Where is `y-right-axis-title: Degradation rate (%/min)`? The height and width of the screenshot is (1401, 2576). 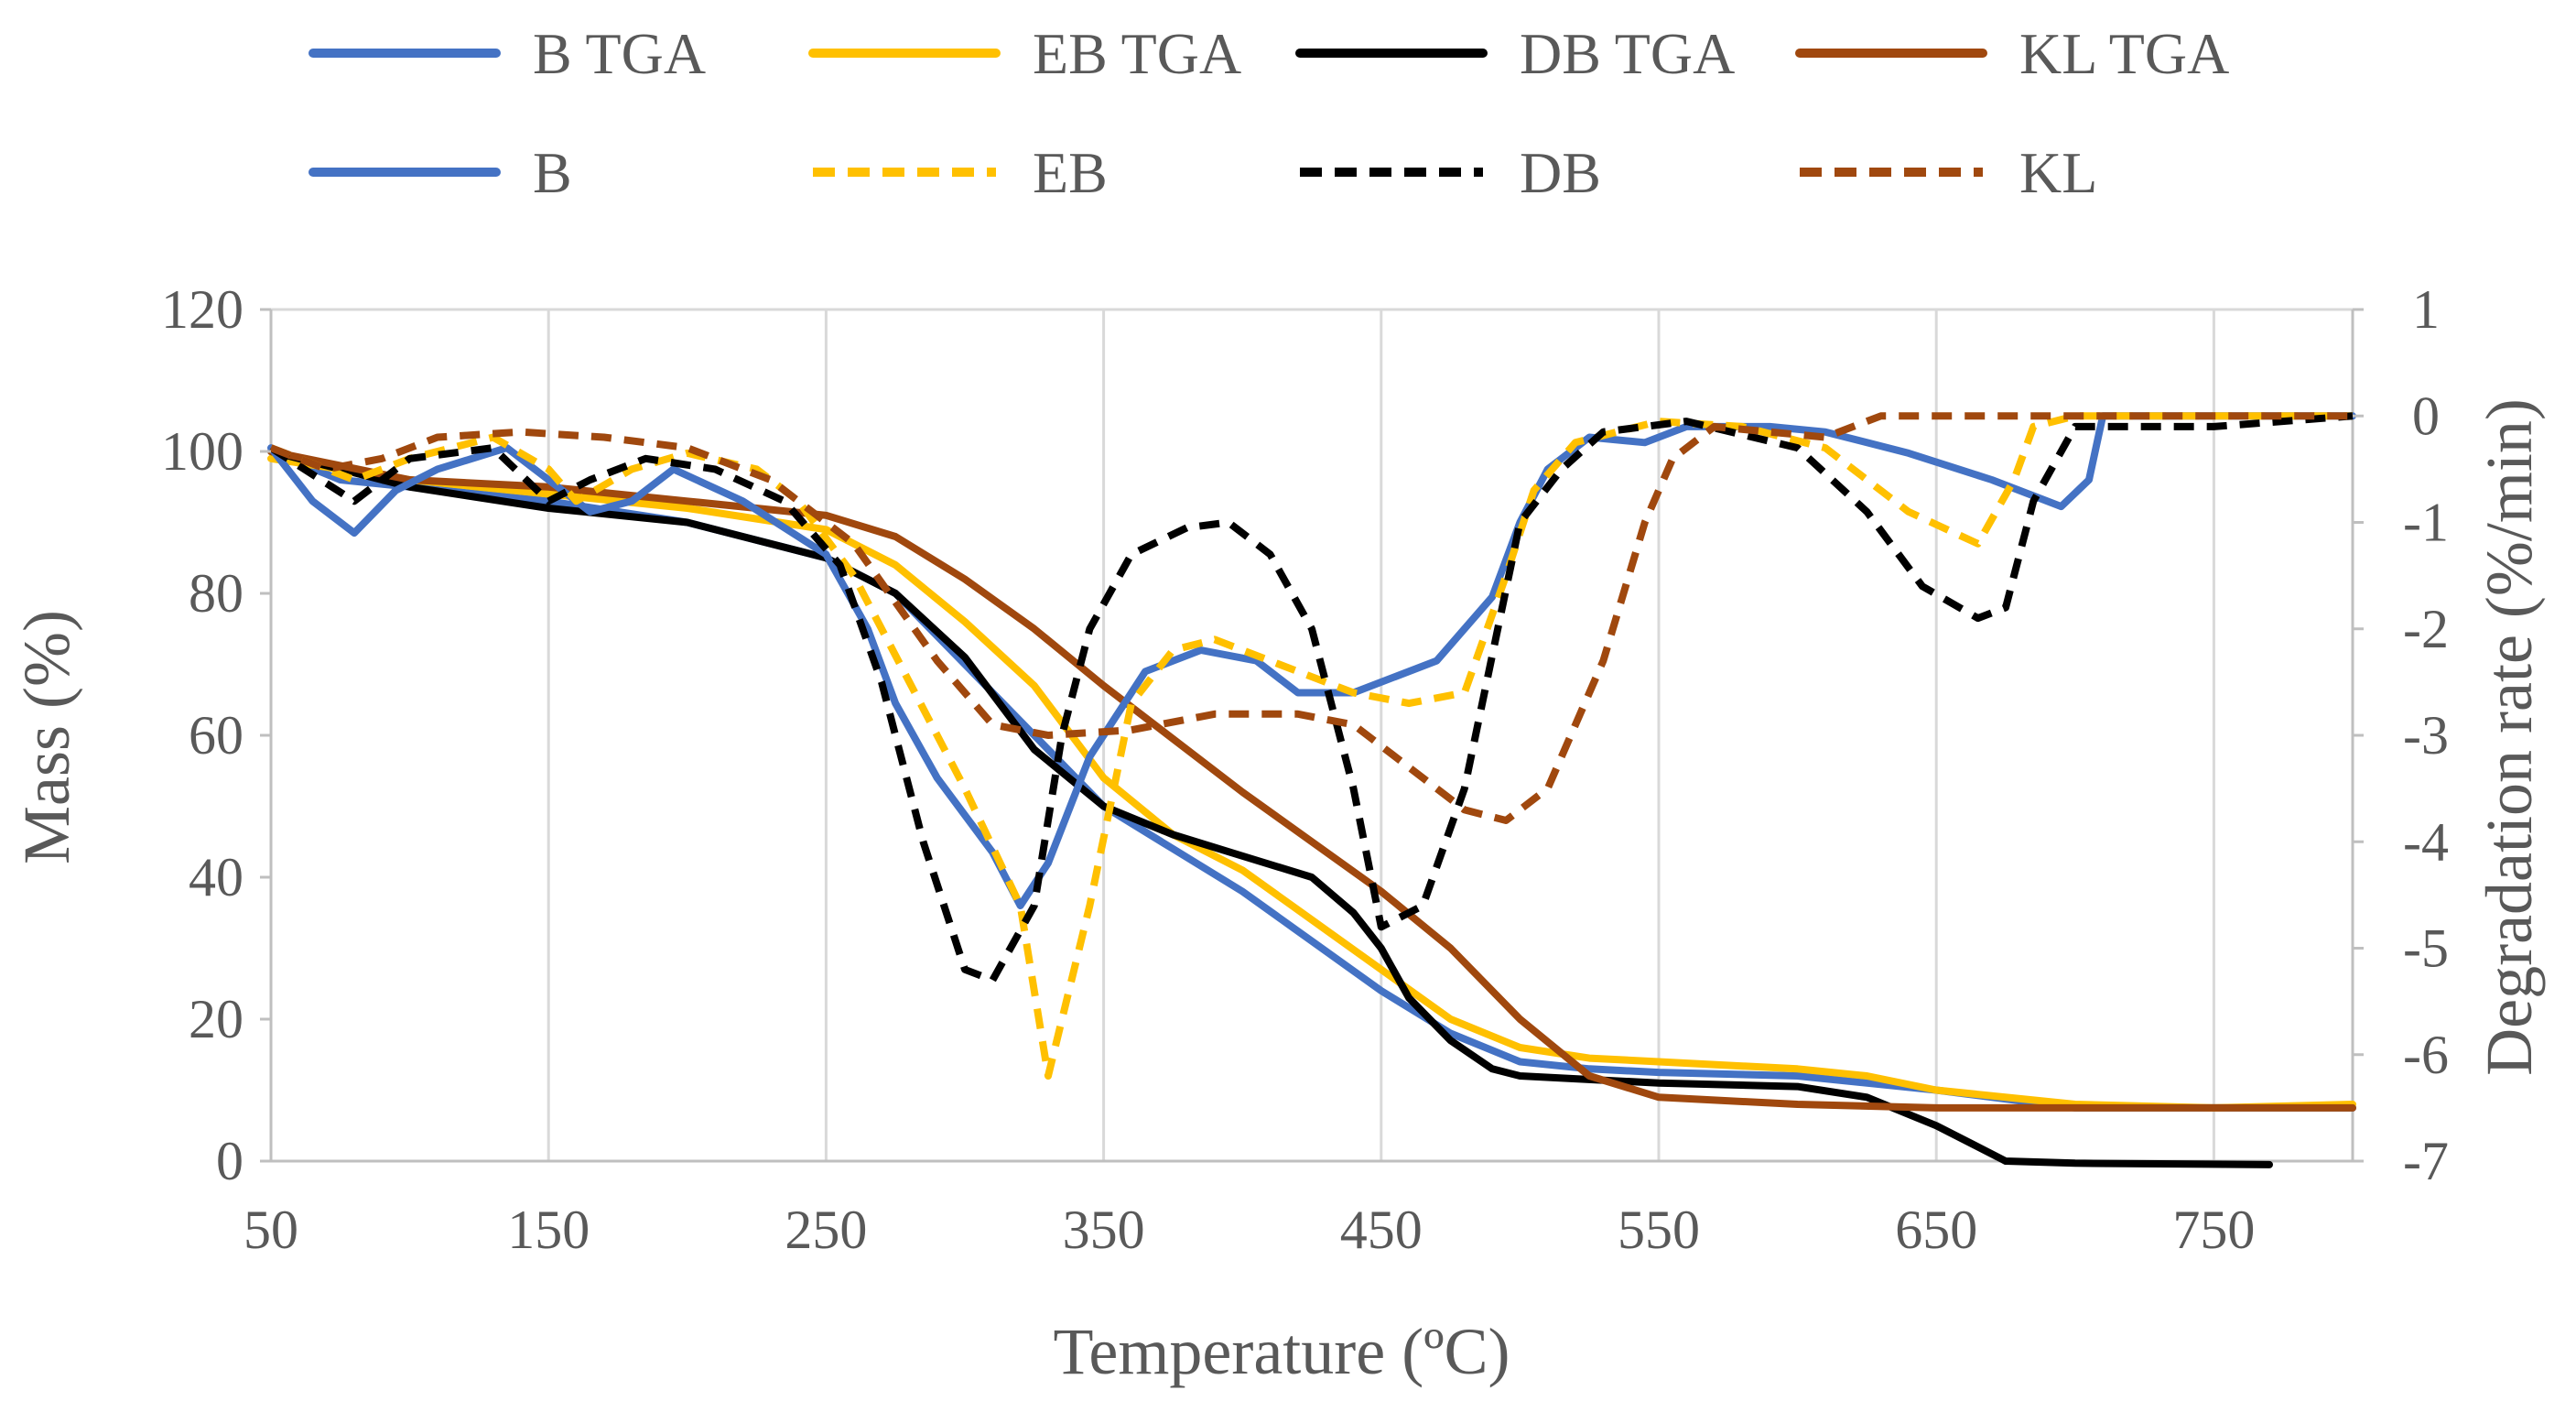 y-right-axis-title: Degradation rate (%/min) is located at coordinates (2510, 737).